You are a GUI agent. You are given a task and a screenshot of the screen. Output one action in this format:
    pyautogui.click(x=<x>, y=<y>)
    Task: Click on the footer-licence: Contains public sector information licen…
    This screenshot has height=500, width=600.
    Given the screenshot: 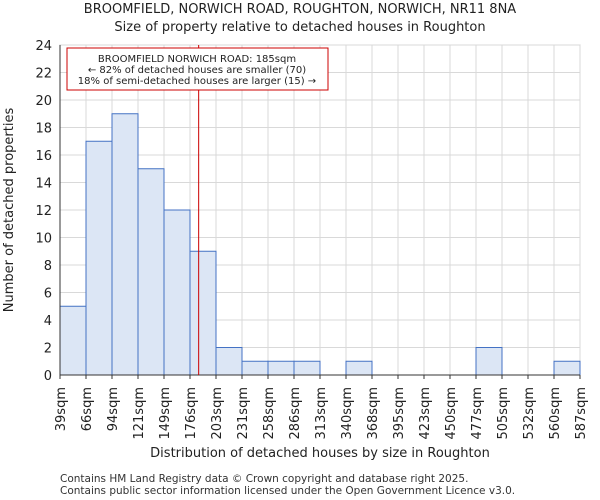 What is the action you would take?
    pyautogui.click(x=288, y=491)
    